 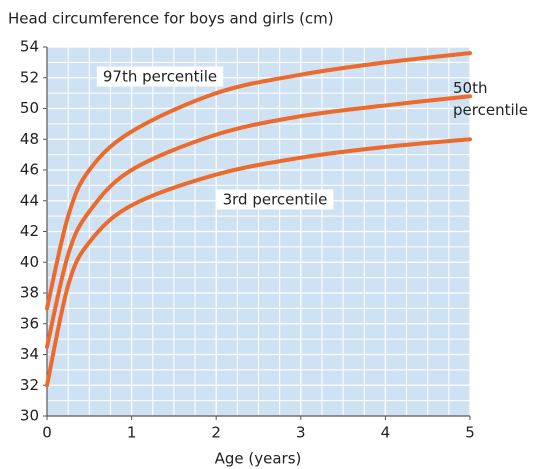 I want to click on x-tick-label: 1, so click(x=132, y=433).